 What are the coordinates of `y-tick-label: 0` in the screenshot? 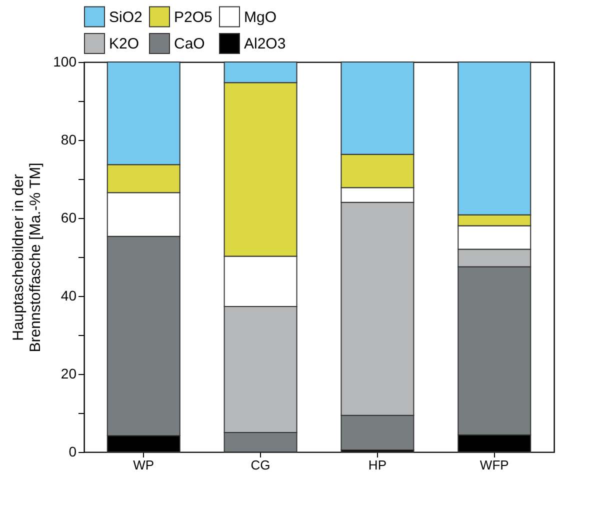 It's located at (72, 452).